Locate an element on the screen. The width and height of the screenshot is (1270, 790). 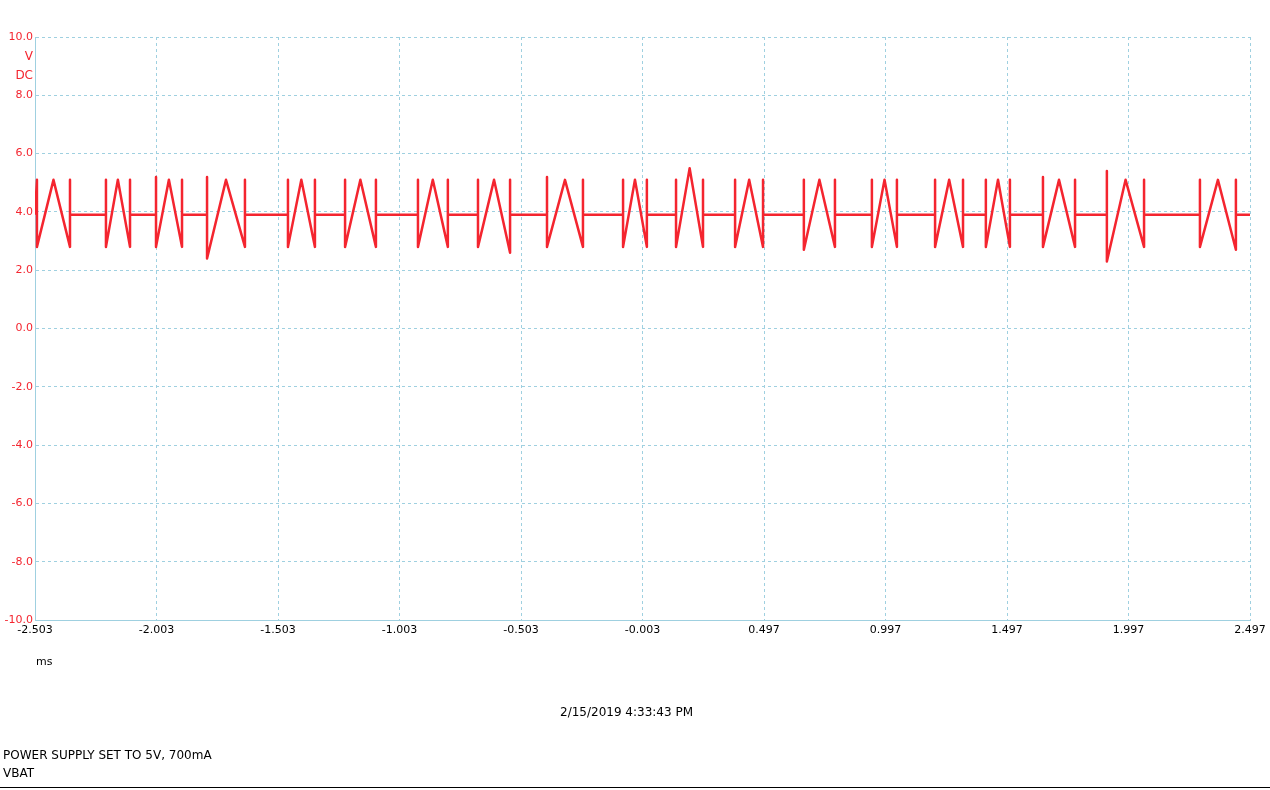
text: VBAT is located at coordinates (19, 773).